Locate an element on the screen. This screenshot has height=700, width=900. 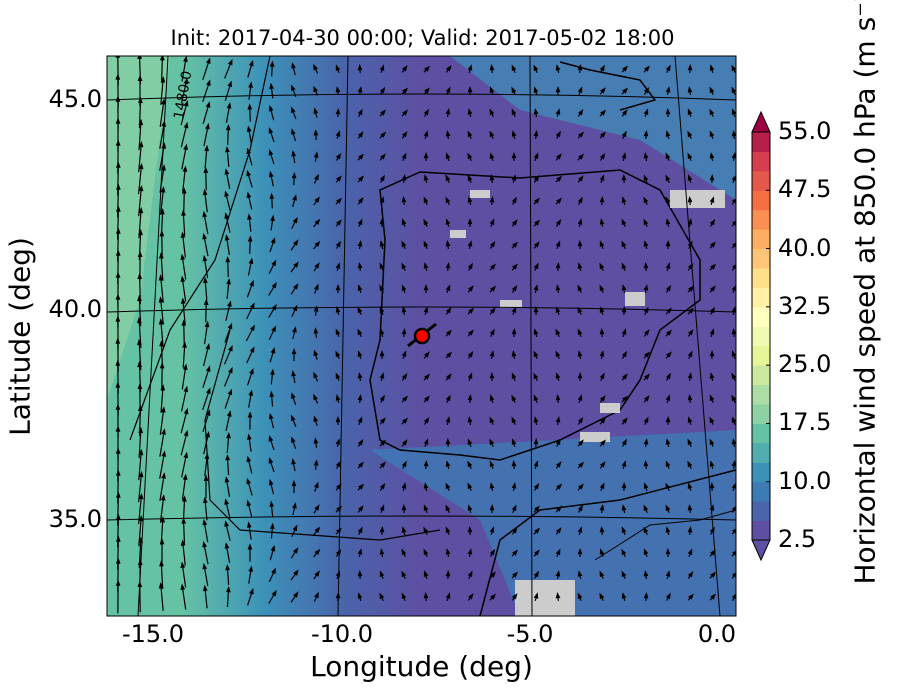
geopotential-contour is located at coordinates (322, 435).